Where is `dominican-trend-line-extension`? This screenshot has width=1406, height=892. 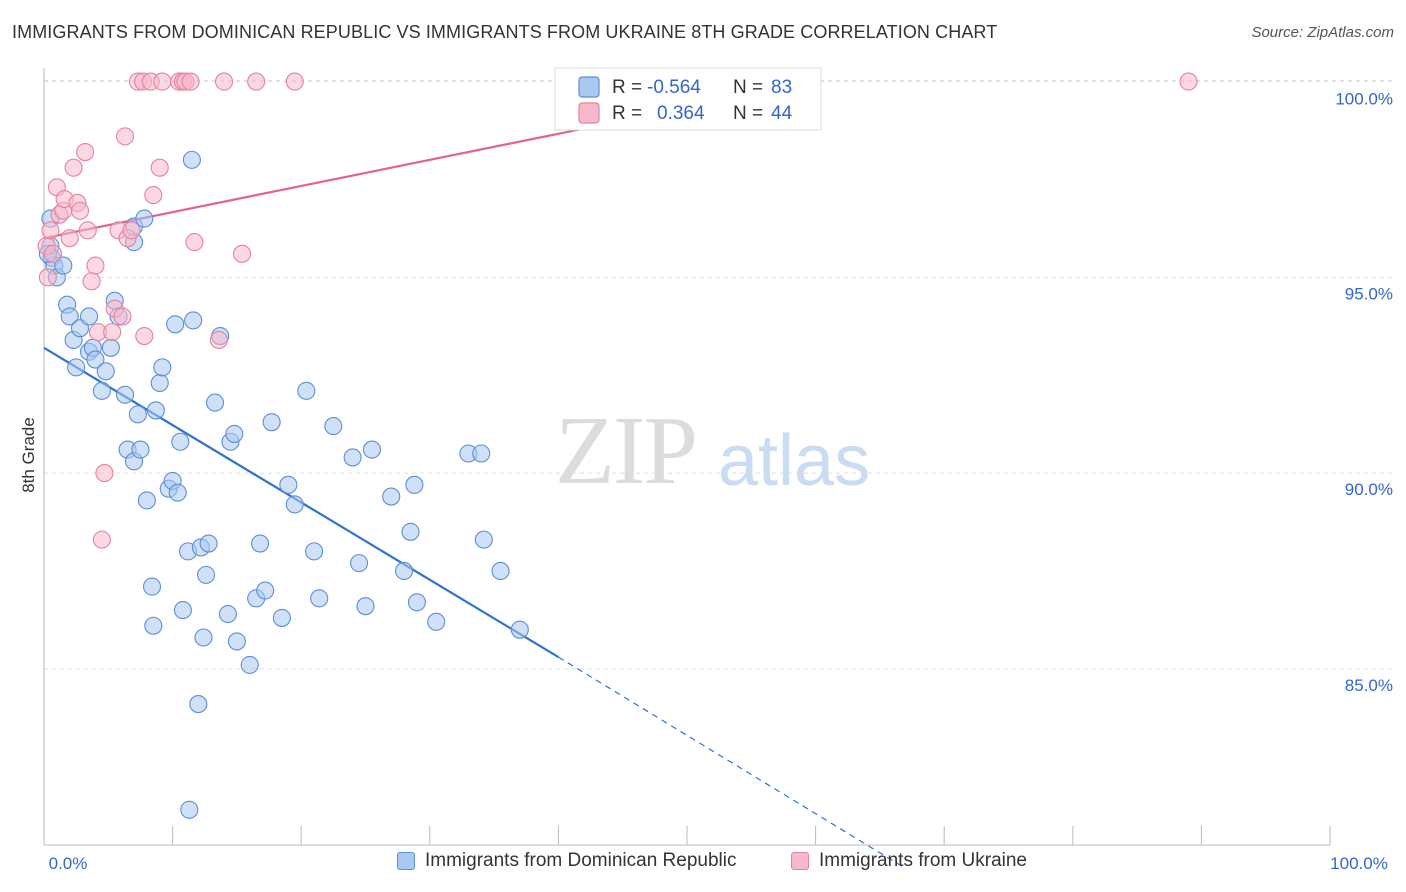
dominican-trend-line-extension is located at coordinates (732, 763).